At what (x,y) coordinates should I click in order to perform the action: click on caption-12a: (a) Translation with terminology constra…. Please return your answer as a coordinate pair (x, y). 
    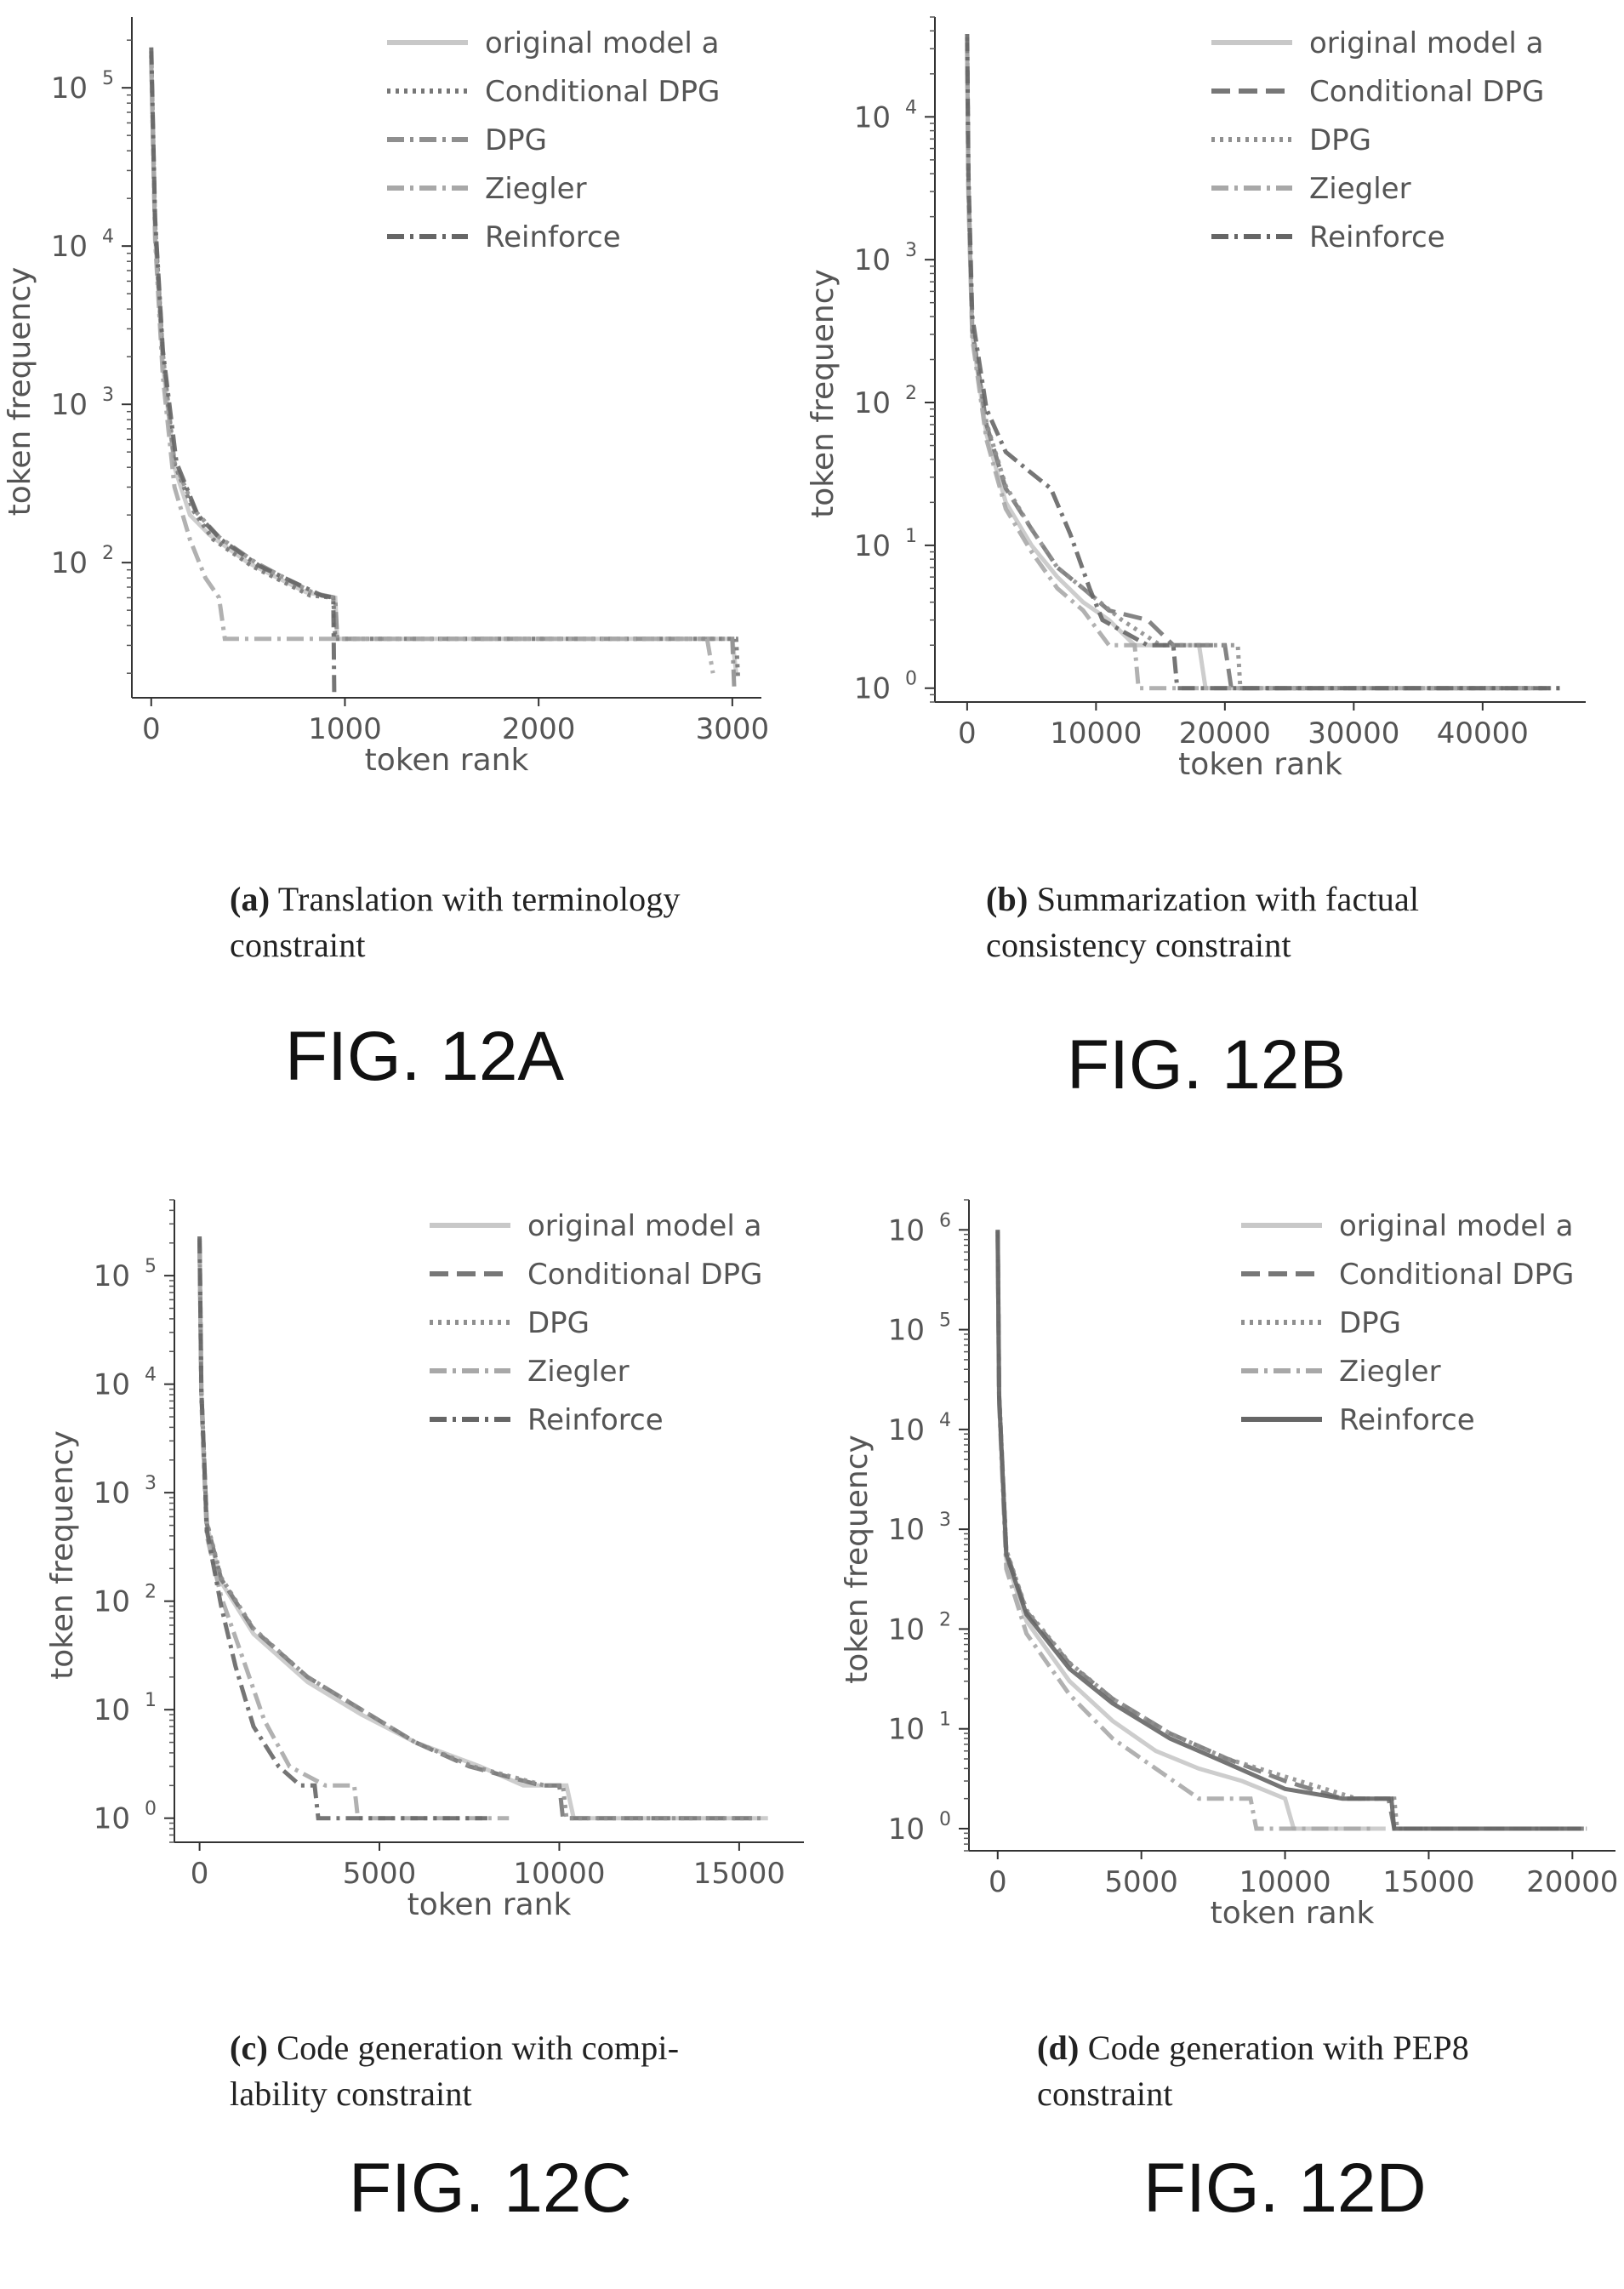
    Looking at the image, I should click on (456, 922).